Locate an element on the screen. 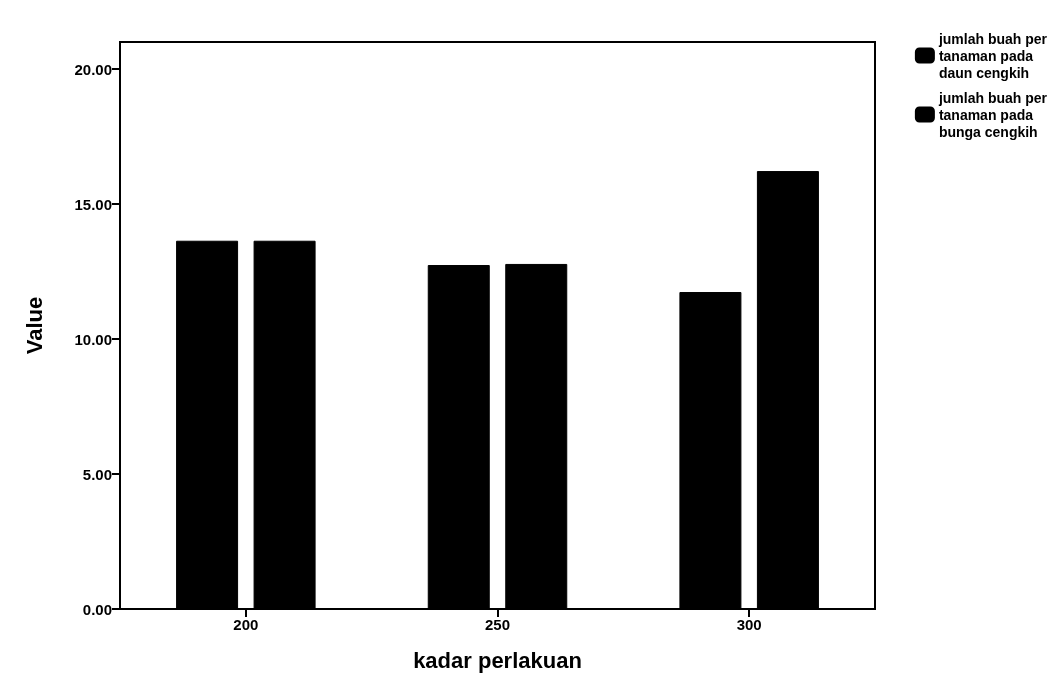 The width and height of the screenshot is (1060, 681). legend-label: jumlah buah per tanaman pada daun cengkih is located at coordinates (992, 55).